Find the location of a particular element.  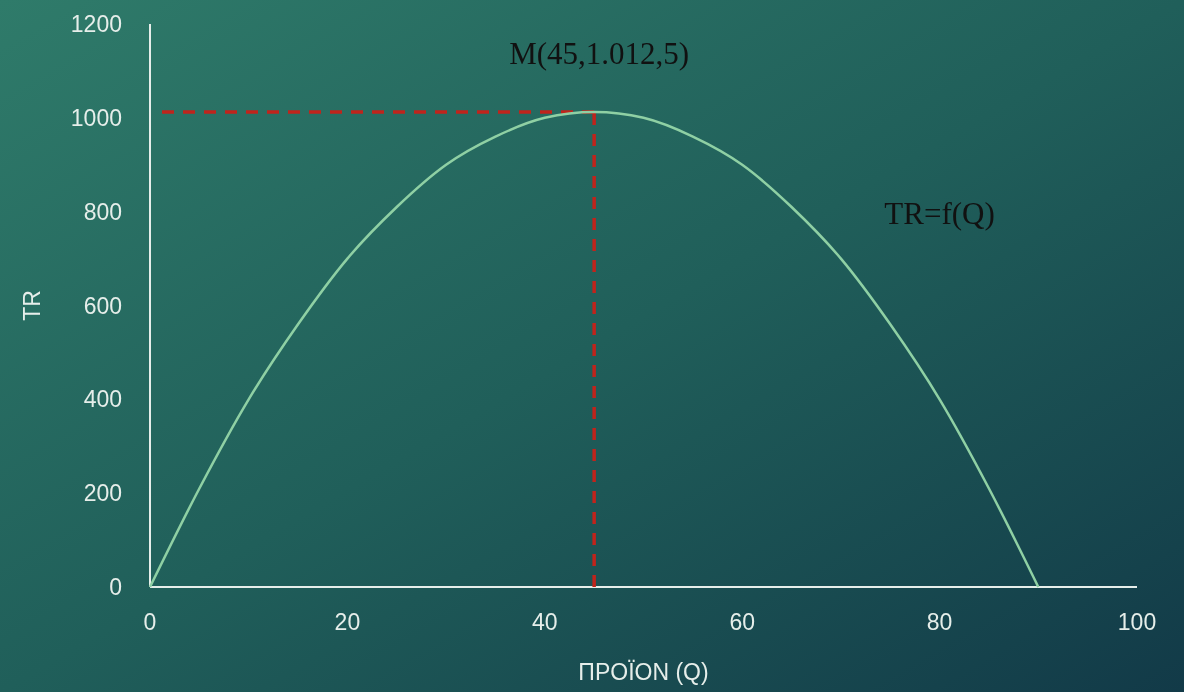

x-tick-label: 40 is located at coordinates (545, 622).